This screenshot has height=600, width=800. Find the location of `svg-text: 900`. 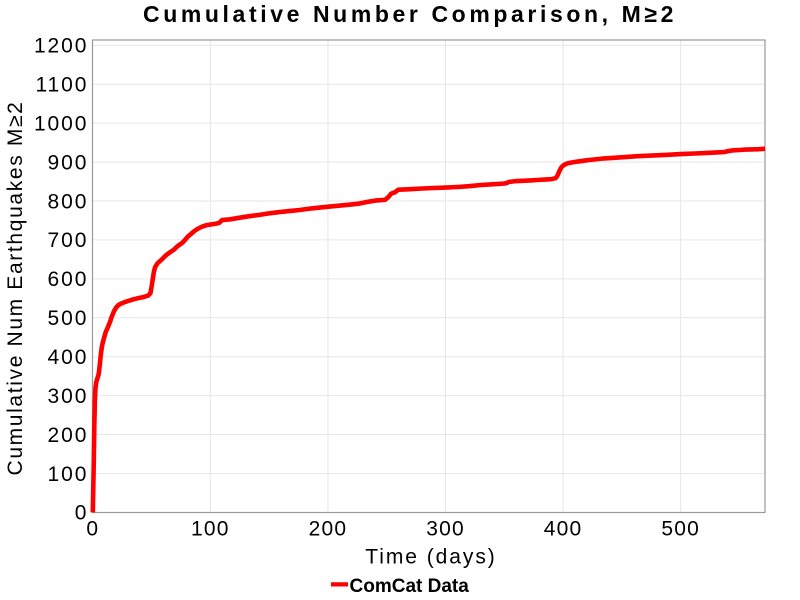

svg-text: 900 is located at coordinates (68, 162).